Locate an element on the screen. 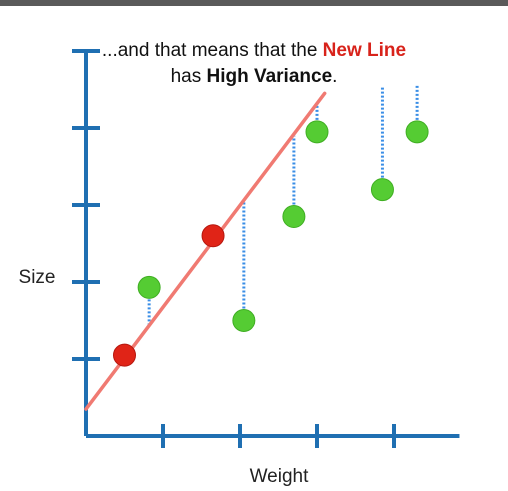  title-line2-suffix: . is located at coordinates (335, 76).